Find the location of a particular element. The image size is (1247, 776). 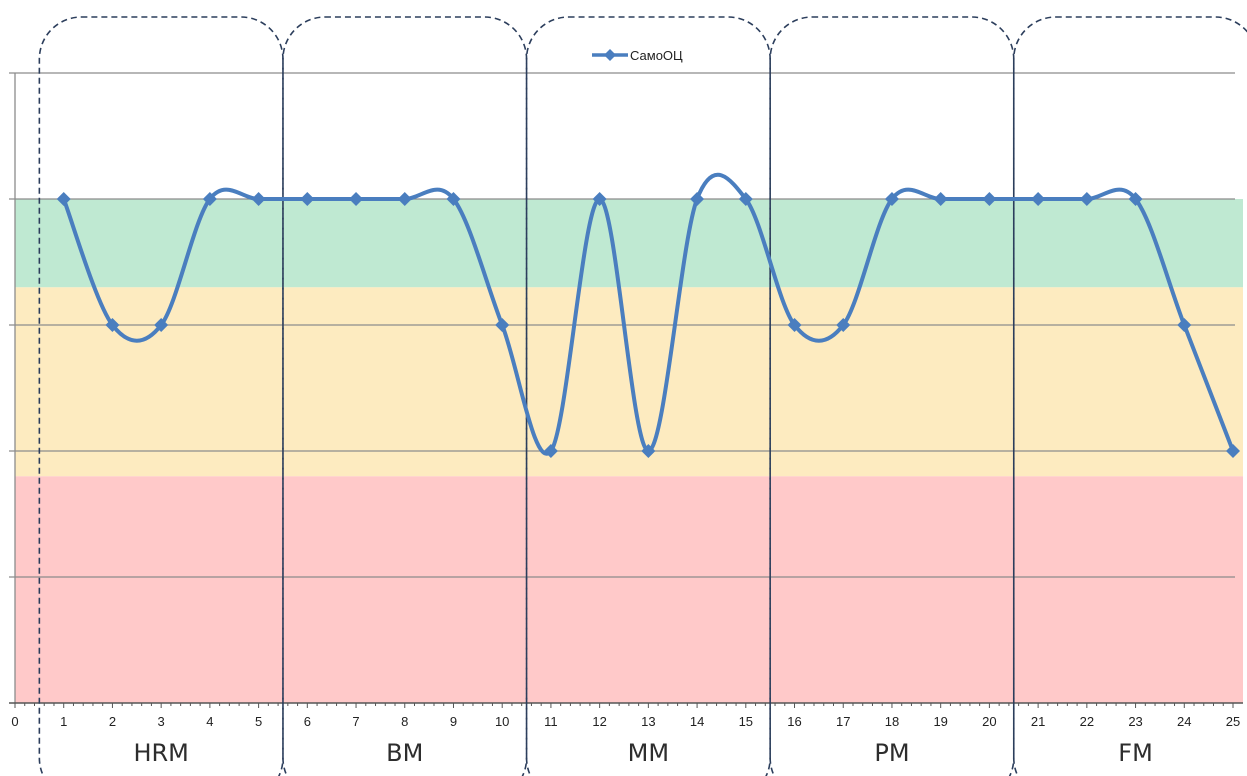

group-label-hrm: HRM is located at coordinates (160, 753).